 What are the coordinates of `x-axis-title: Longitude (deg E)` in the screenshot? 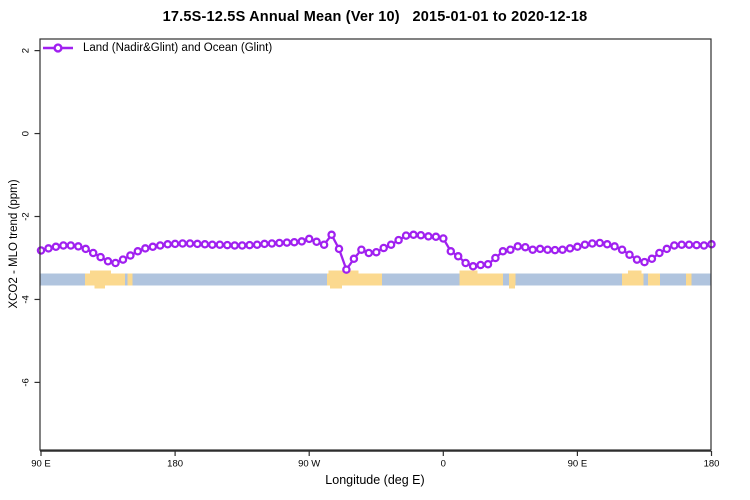 It's located at (375, 480).